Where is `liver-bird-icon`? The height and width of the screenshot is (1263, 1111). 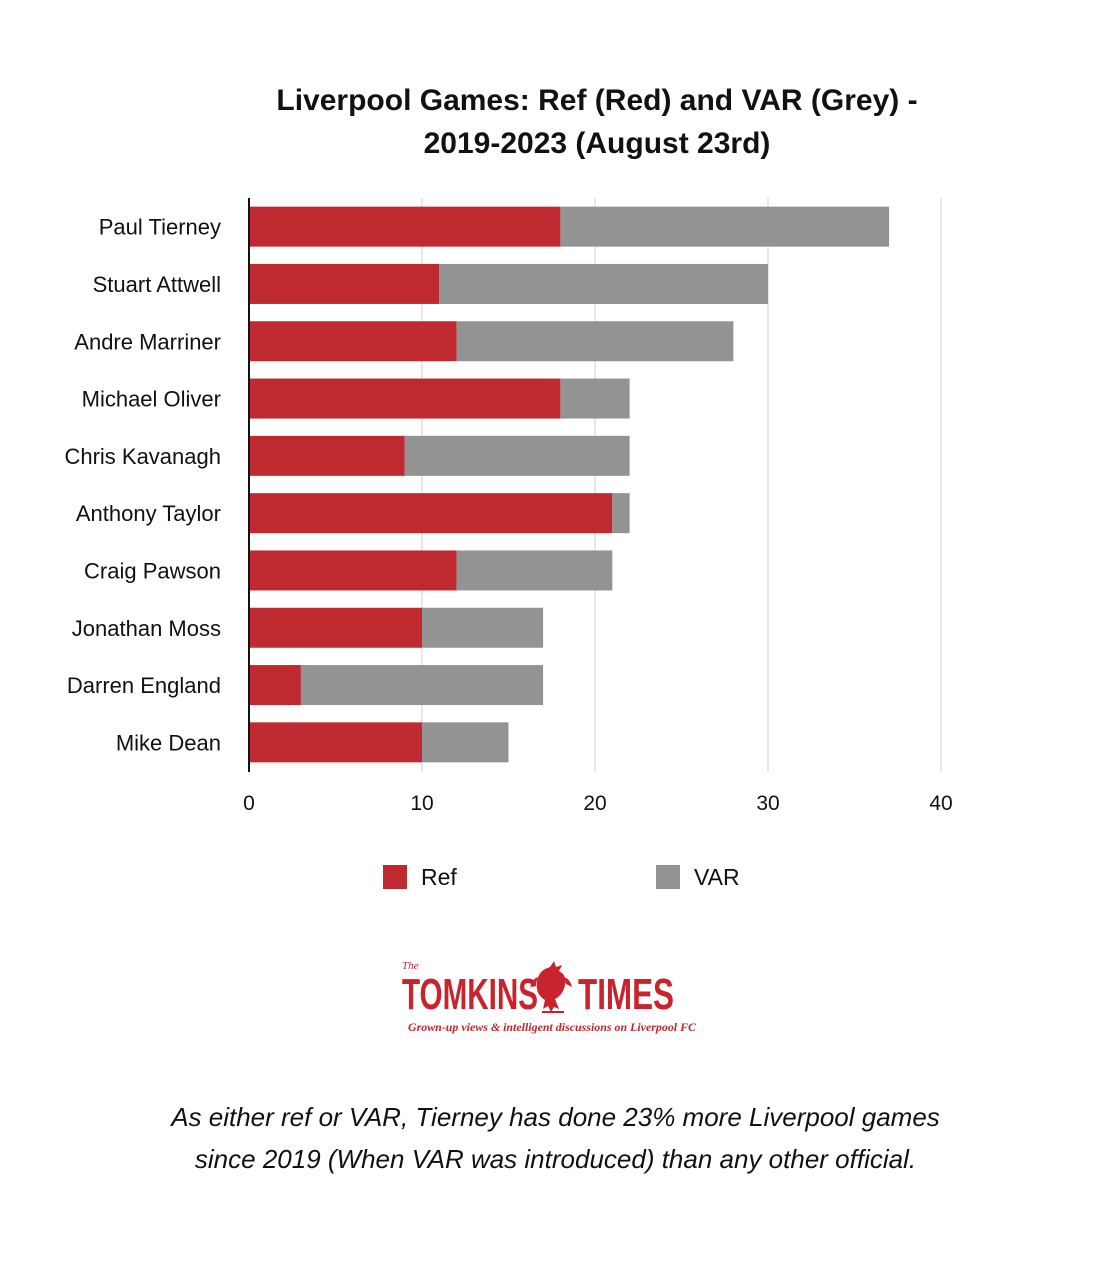
liver-bird-icon is located at coordinates (551, 987).